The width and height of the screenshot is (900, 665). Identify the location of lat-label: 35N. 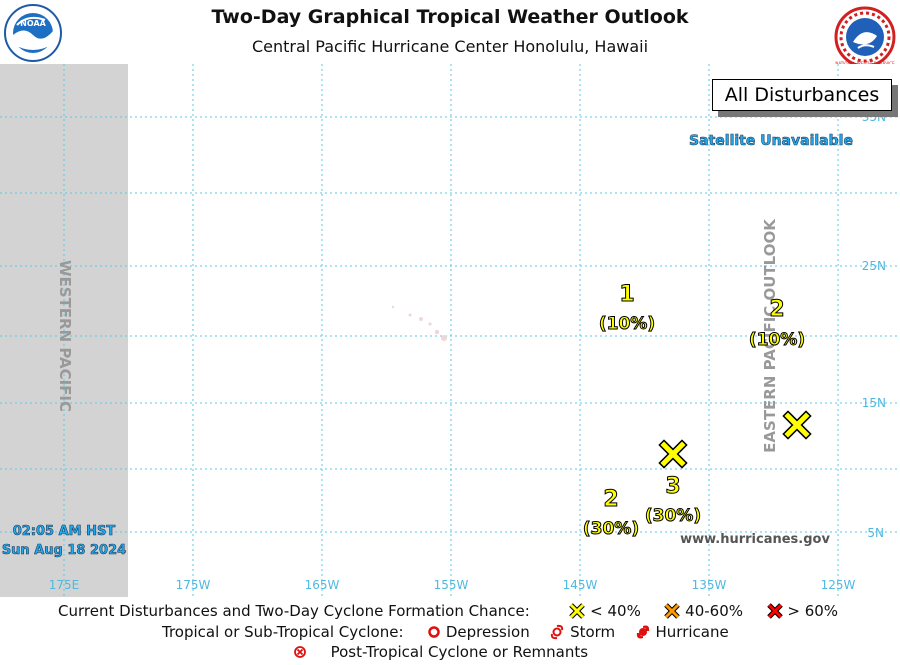
(874, 117).